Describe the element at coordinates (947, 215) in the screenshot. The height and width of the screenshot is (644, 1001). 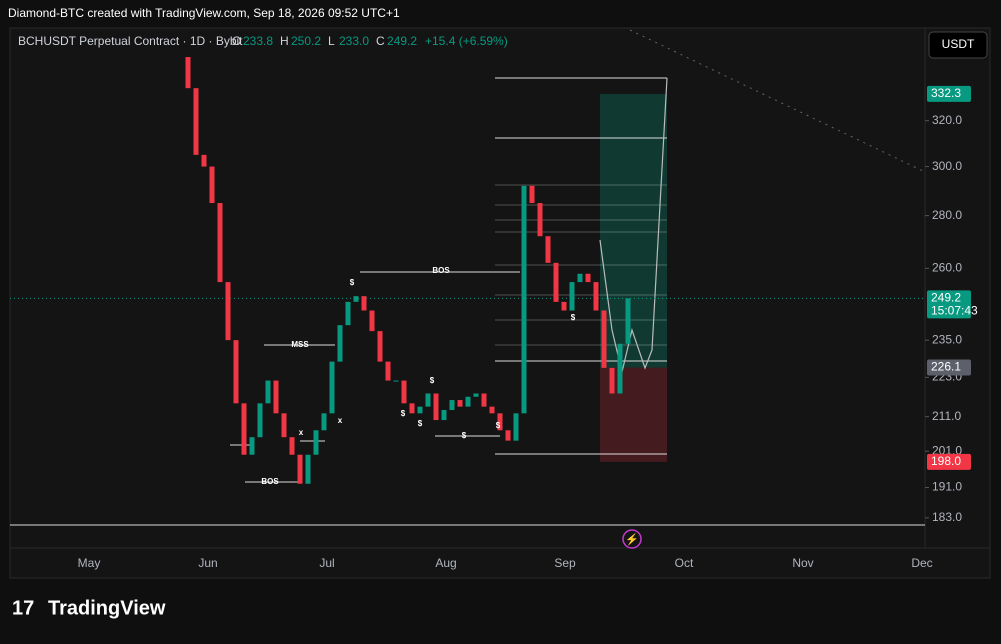
I see `y-tick-label: 280.0` at that location.